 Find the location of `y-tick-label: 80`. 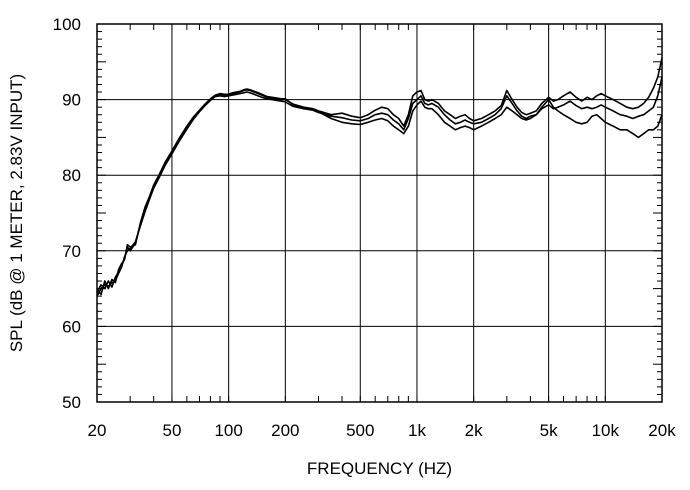

y-tick-label: 80 is located at coordinates (71, 175).